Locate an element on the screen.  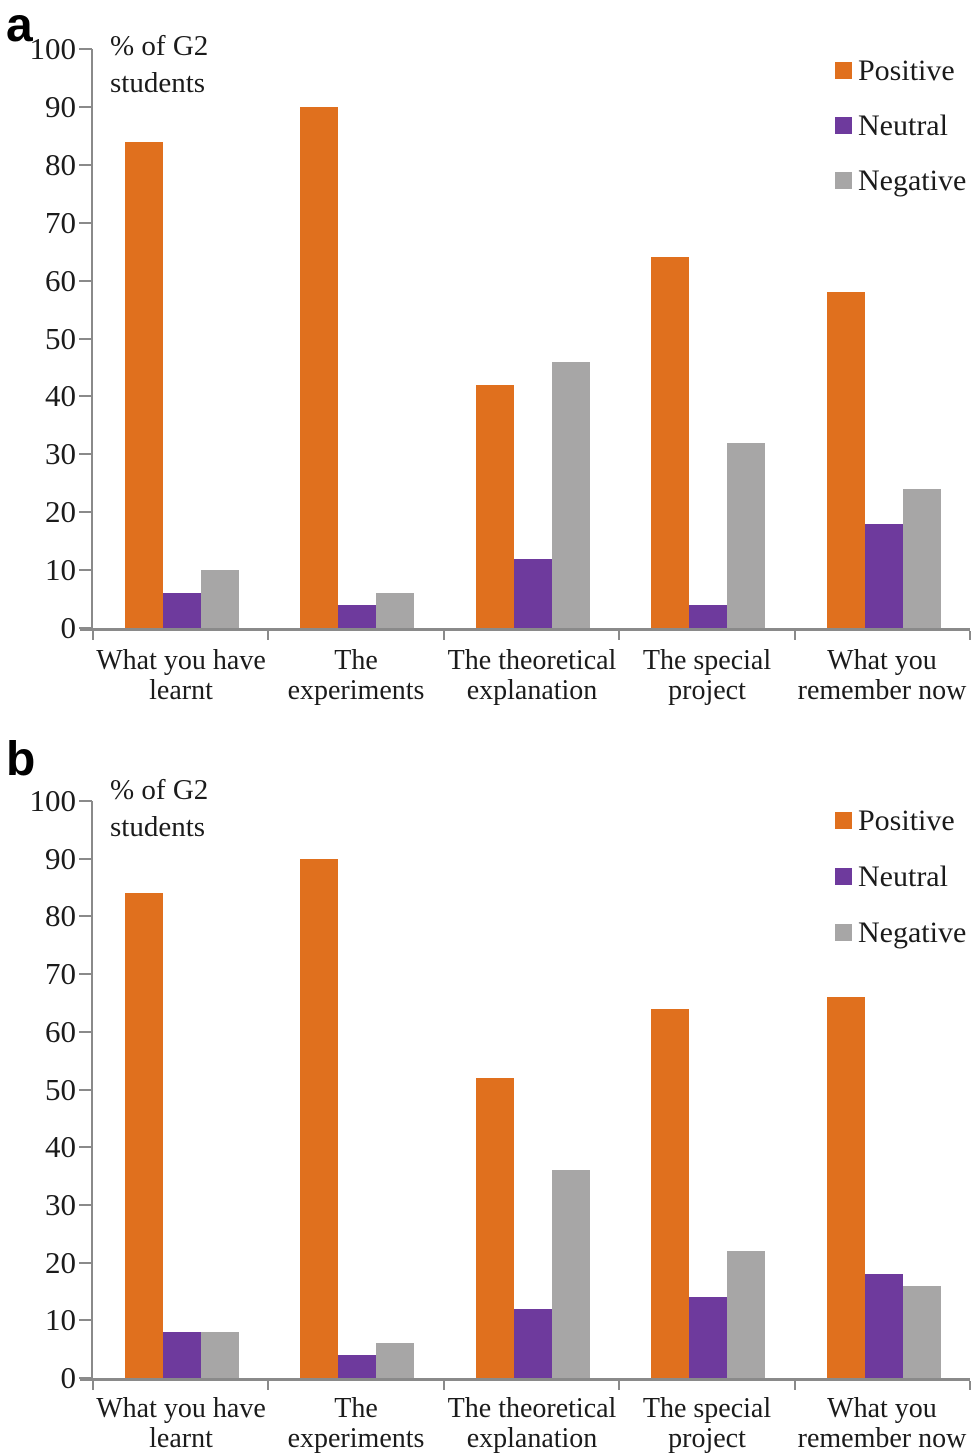
y-tick-label: 80 is located at coordinates (60, 916).